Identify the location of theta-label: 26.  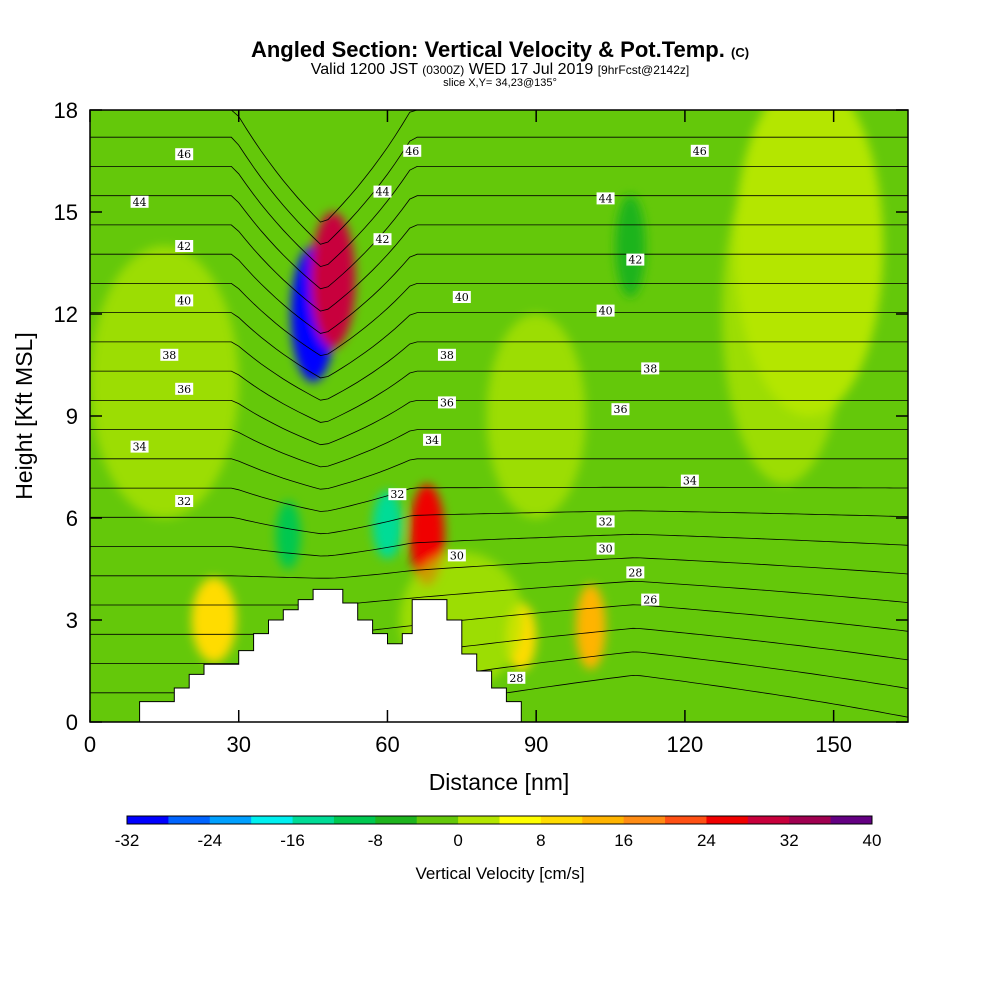
(650, 600).